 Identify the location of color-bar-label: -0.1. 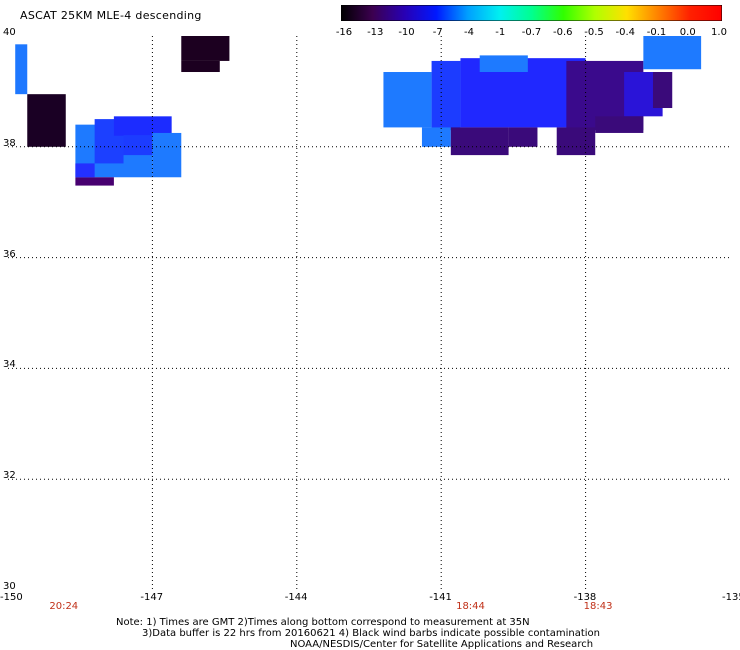
(656, 32).